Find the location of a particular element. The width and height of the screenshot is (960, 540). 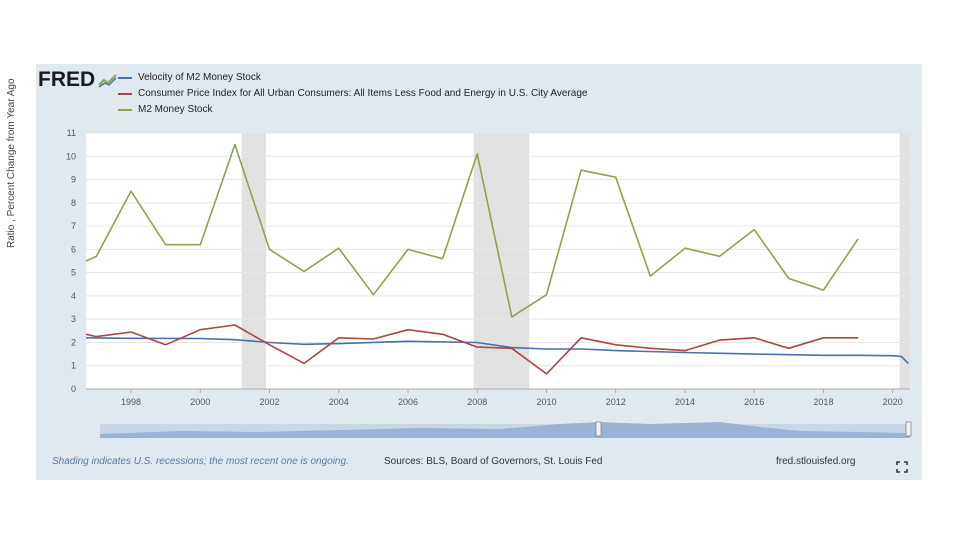

y-tick-5: 5 is located at coordinates (73, 273).